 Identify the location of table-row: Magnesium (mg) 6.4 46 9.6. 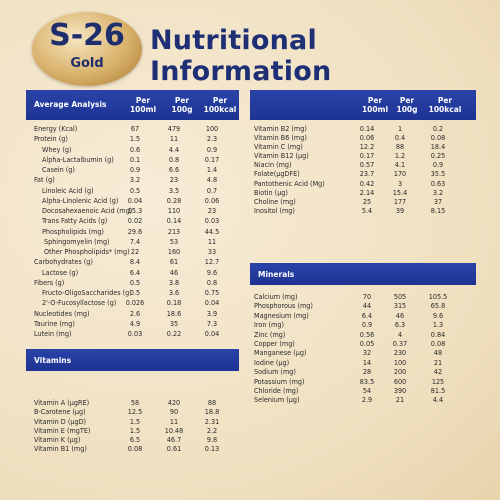
(365, 315).